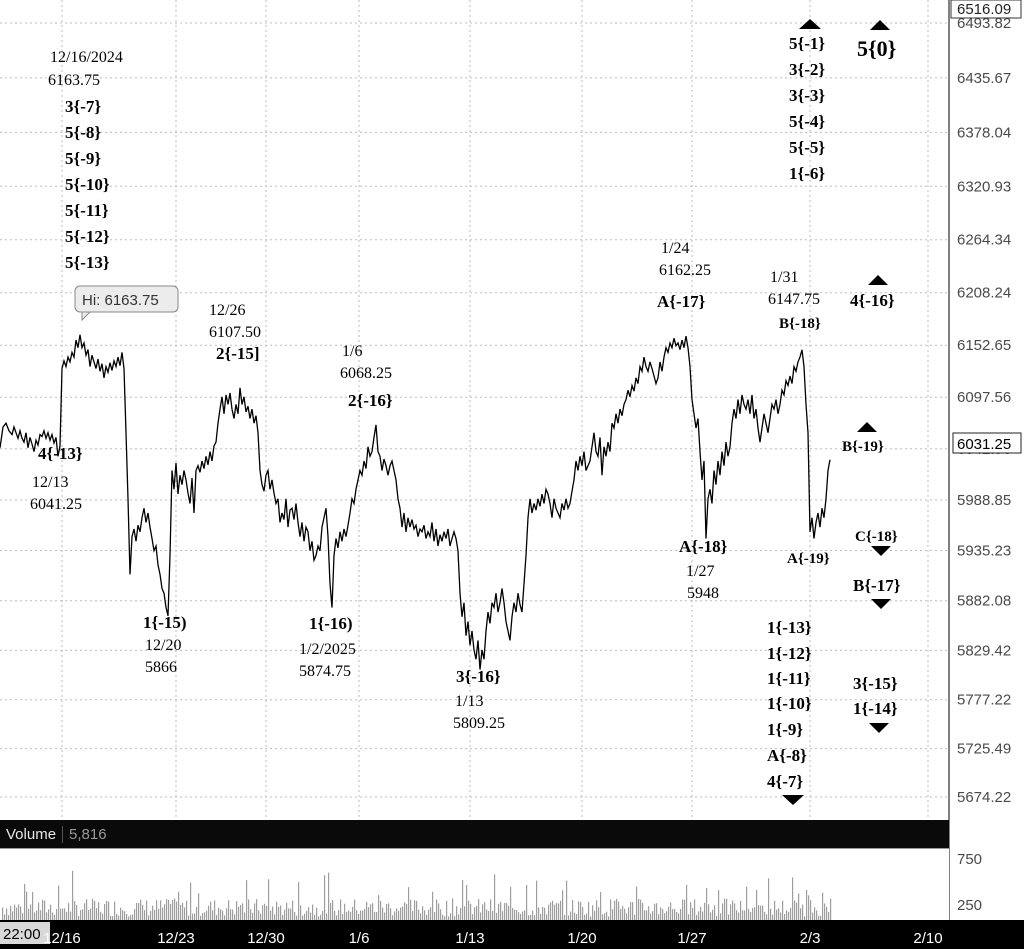 This screenshot has width=1024, height=949. I want to click on b18-price: 6147.75, so click(794, 299).